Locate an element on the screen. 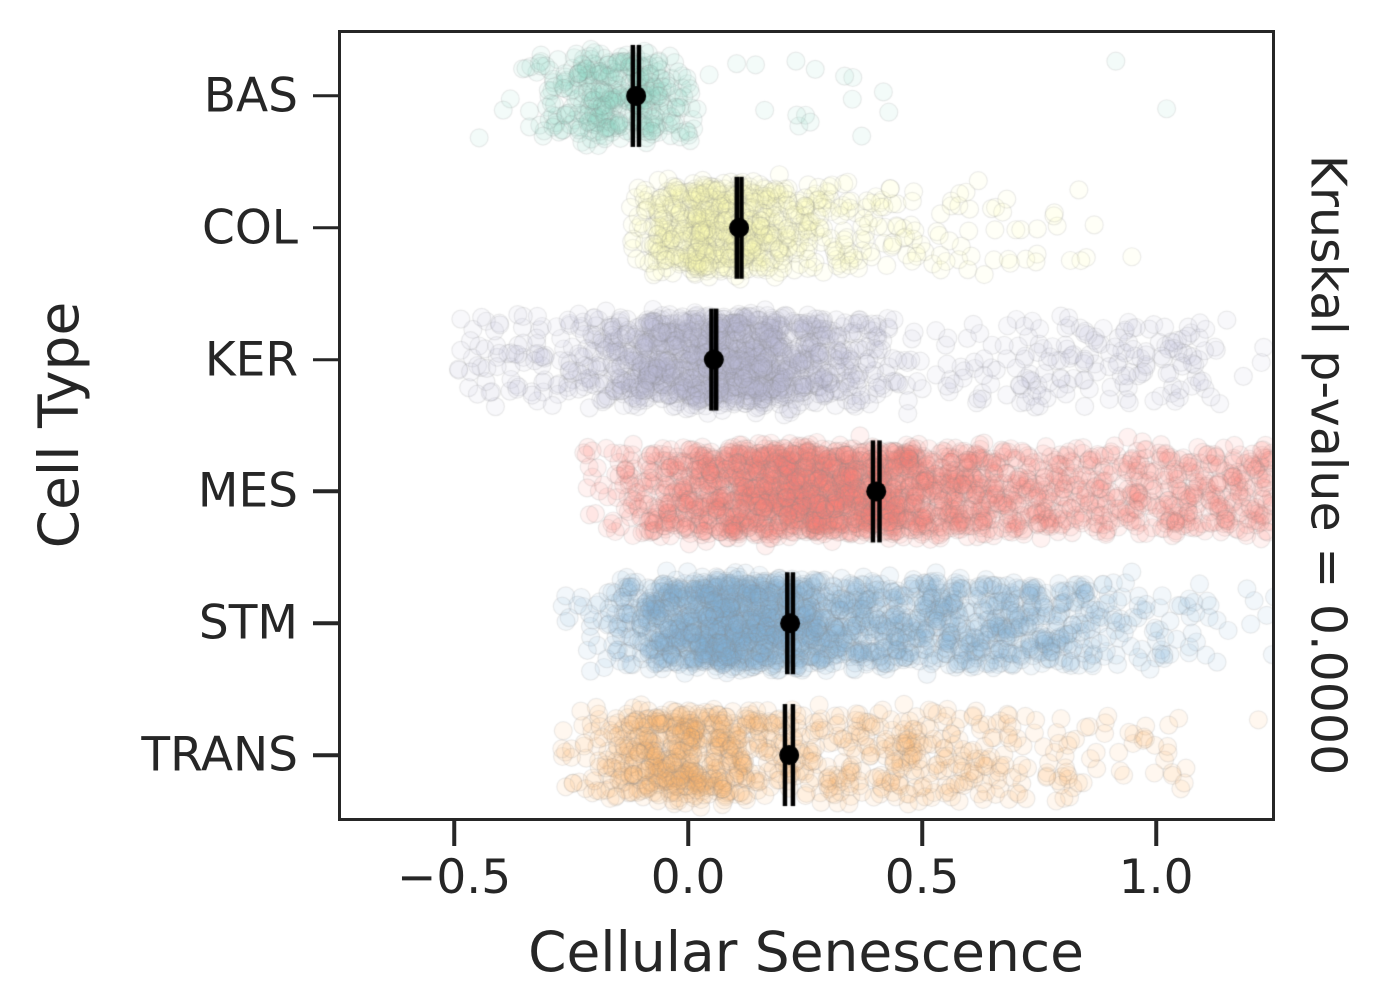 This screenshot has height=1007, width=1379. ytick-label-mes: MES is located at coordinates (247, 491).